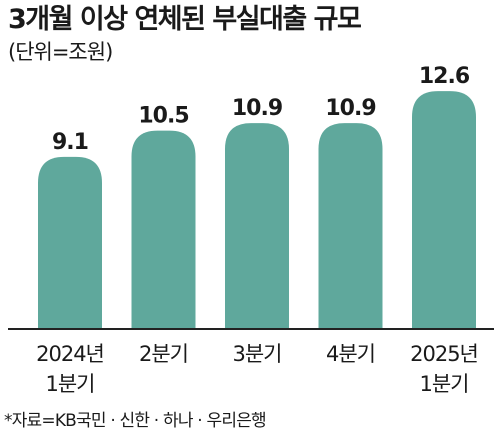 Image resolution: width=500 pixels, height=438 pixels. What do you see at coordinates (69, 384) in the screenshot?
I see `category-label-0-1: 1분기` at bounding box center [69, 384].